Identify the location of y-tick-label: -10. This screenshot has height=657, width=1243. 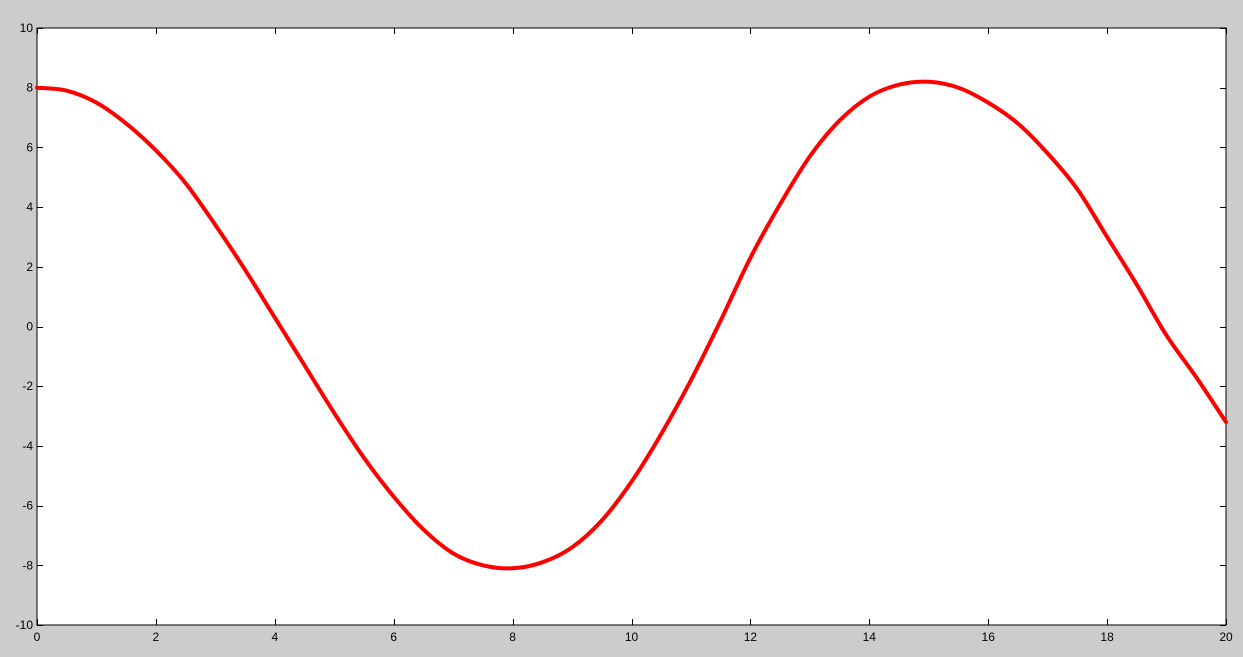
(25, 625).